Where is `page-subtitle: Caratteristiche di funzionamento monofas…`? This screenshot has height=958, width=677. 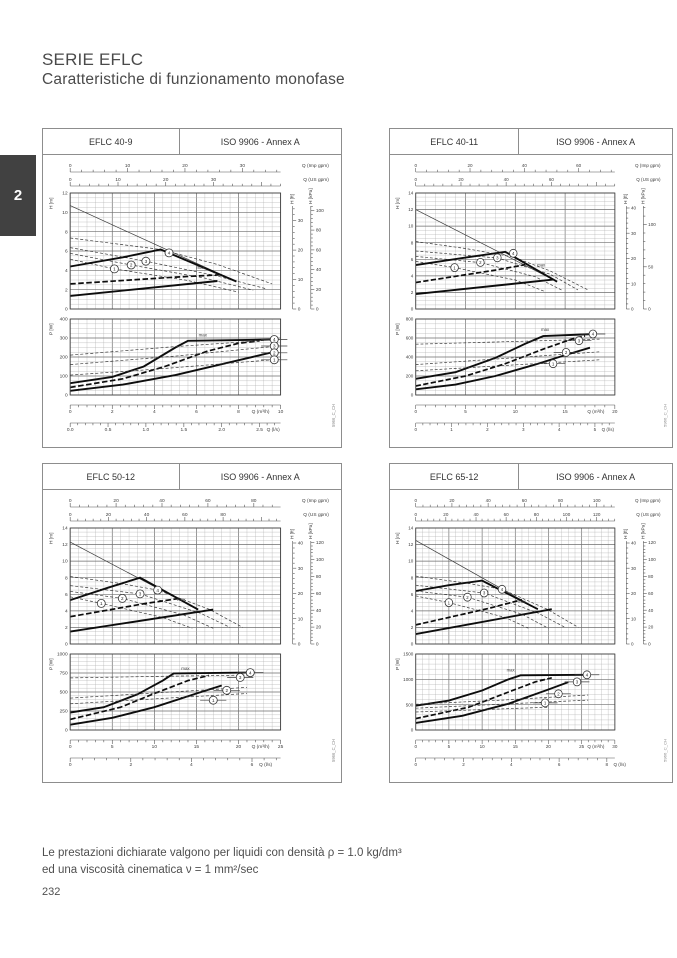 page-subtitle: Caratteristiche di funzionamento monofas… is located at coordinates (193, 79).